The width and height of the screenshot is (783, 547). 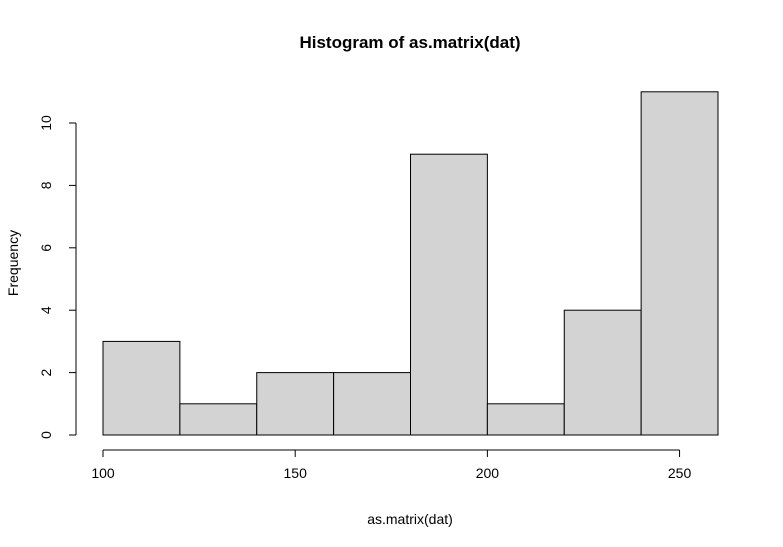 I want to click on y-tick-label-0: 0, so click(x=46, y=435).